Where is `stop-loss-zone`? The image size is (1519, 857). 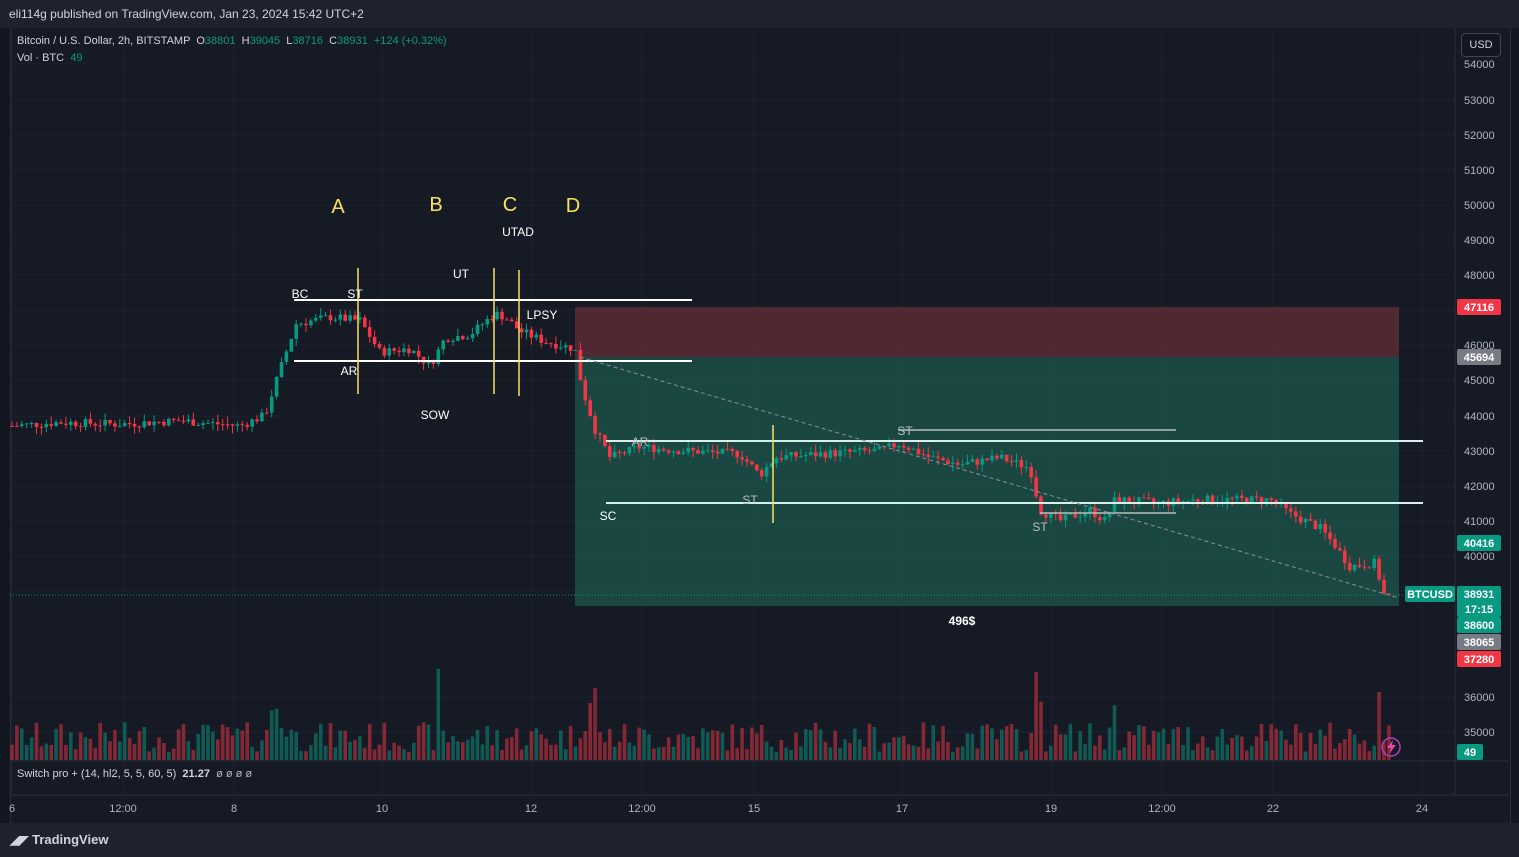
stop-loss-zone is located at coordinates (987, 332).